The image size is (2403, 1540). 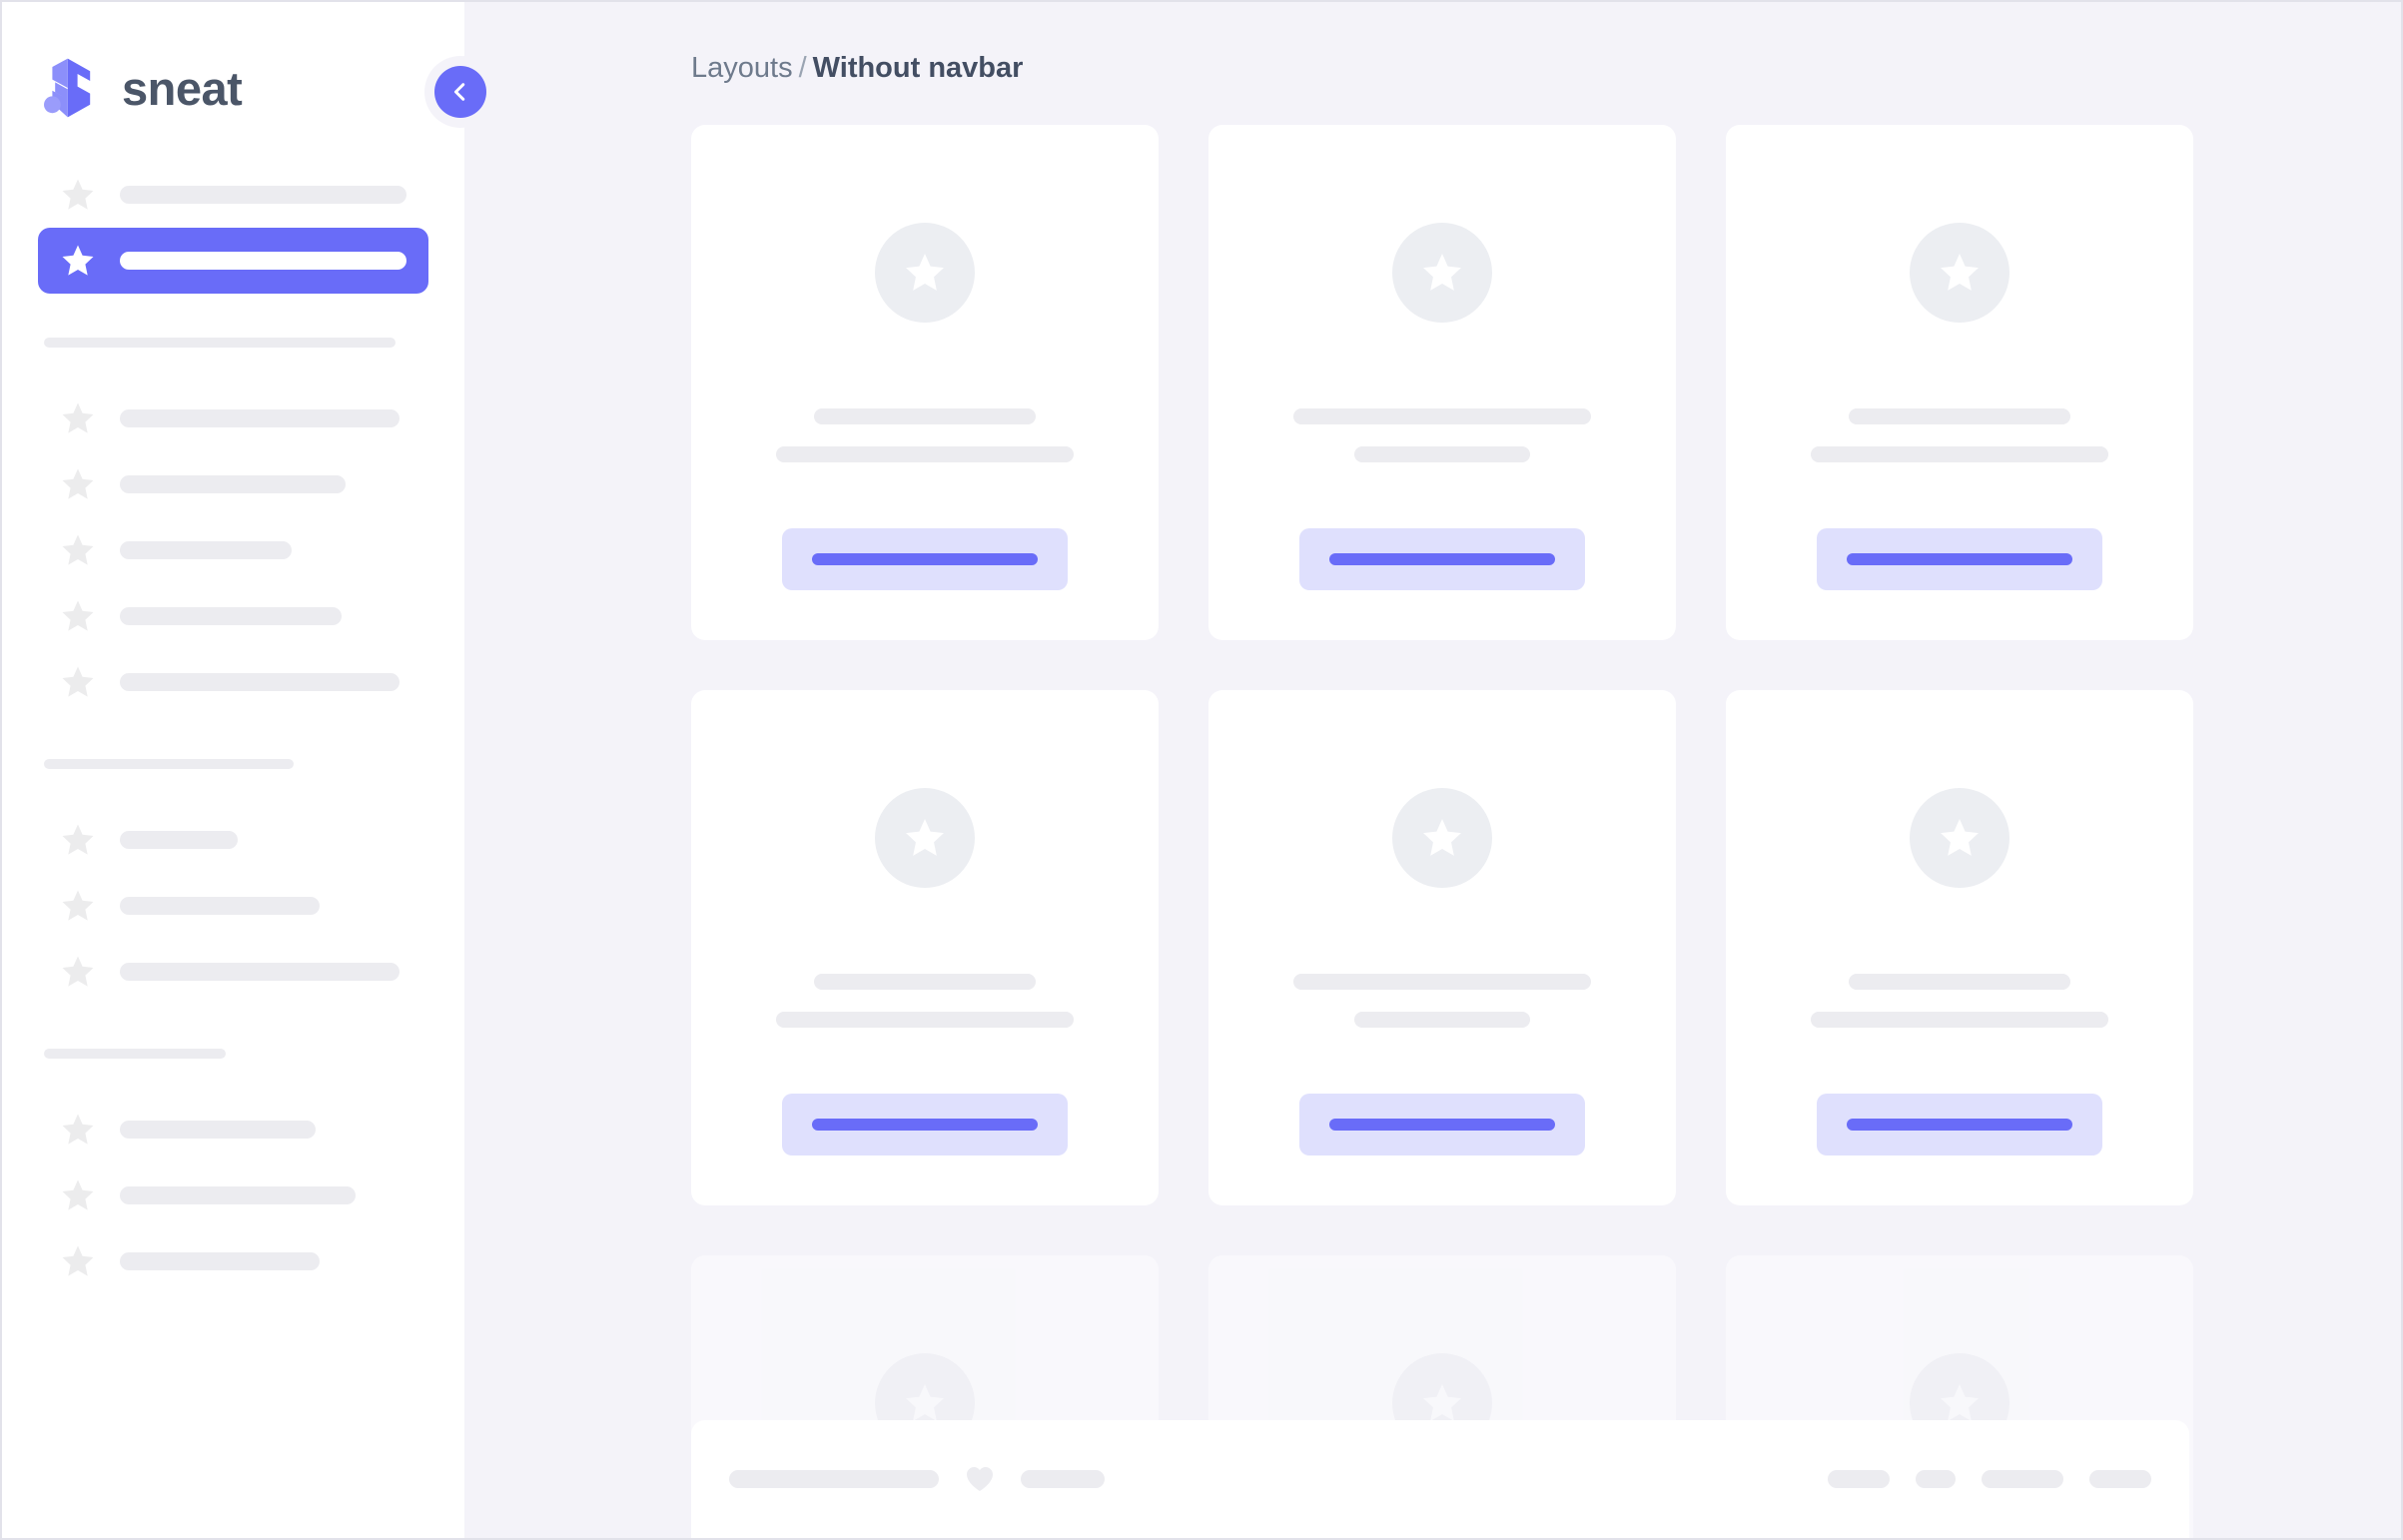 I want to click on chevron-left-icon, so click(x=459, y=92).